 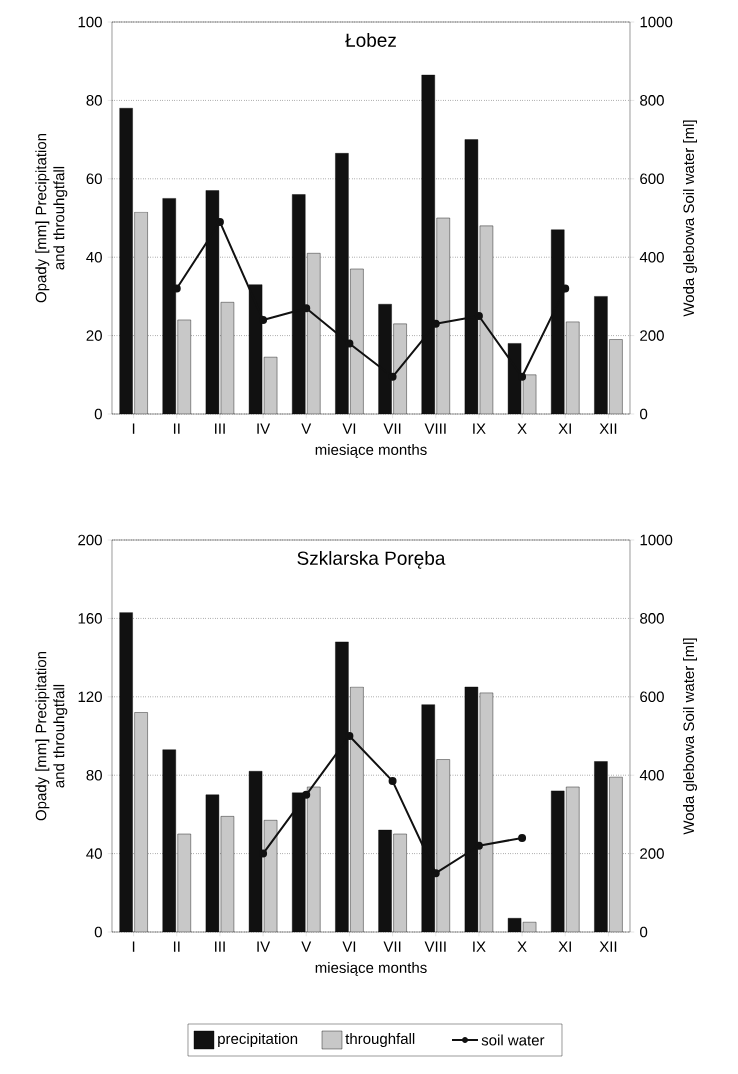 I want to click on legend-label: throughfall, so click(x=380, y=1040).